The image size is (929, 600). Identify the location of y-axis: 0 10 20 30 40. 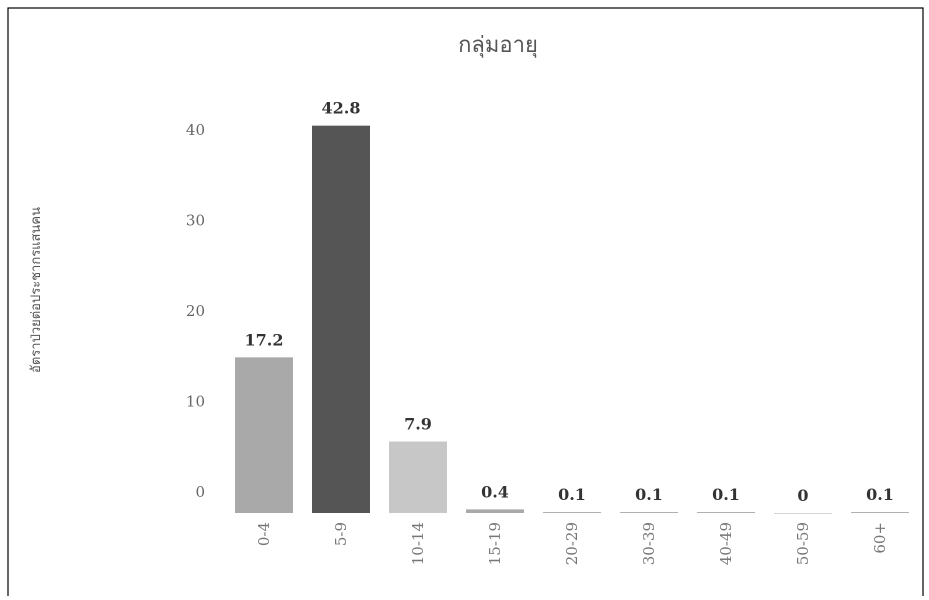
(195, 311).